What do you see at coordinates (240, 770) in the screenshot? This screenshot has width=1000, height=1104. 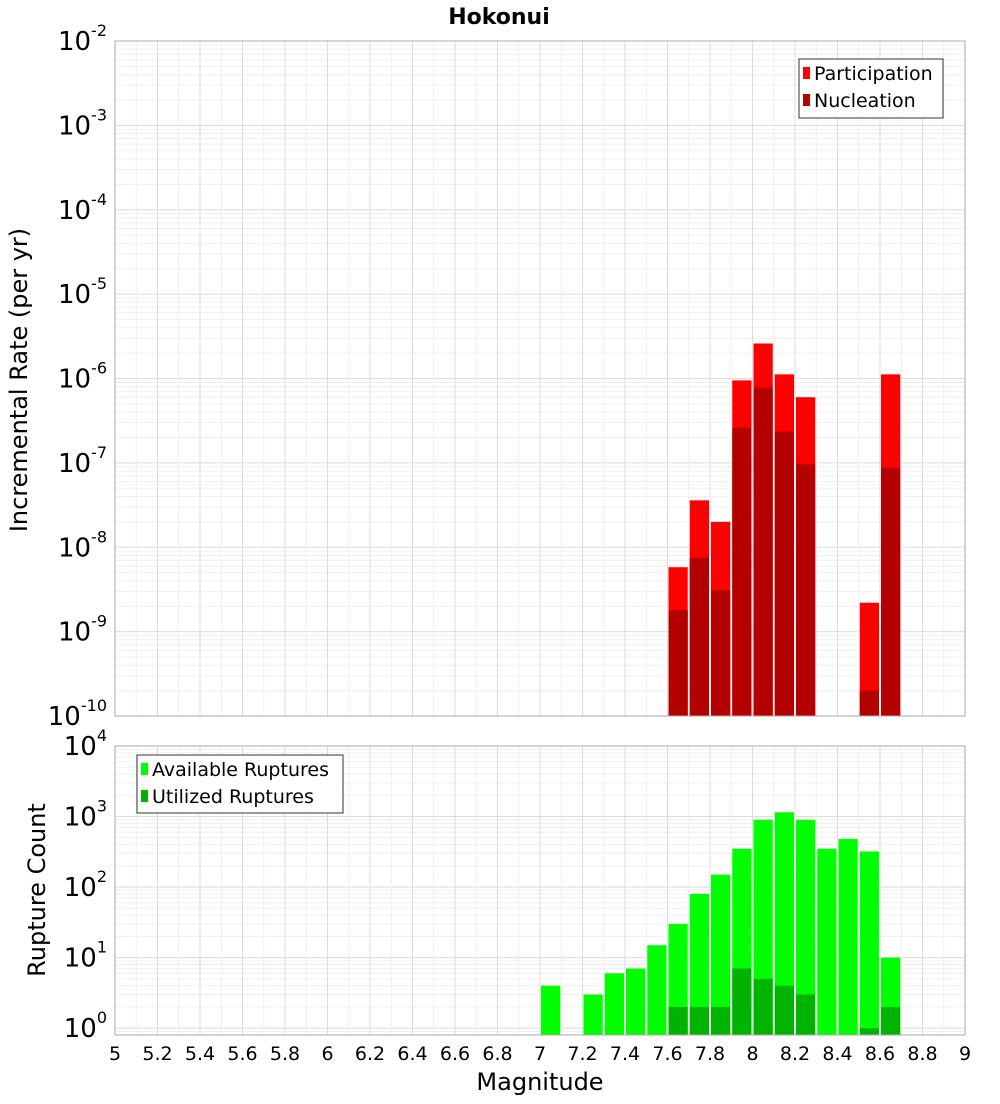 I see `legend-label: Available Ruptures` at bounding box center [240, 770].